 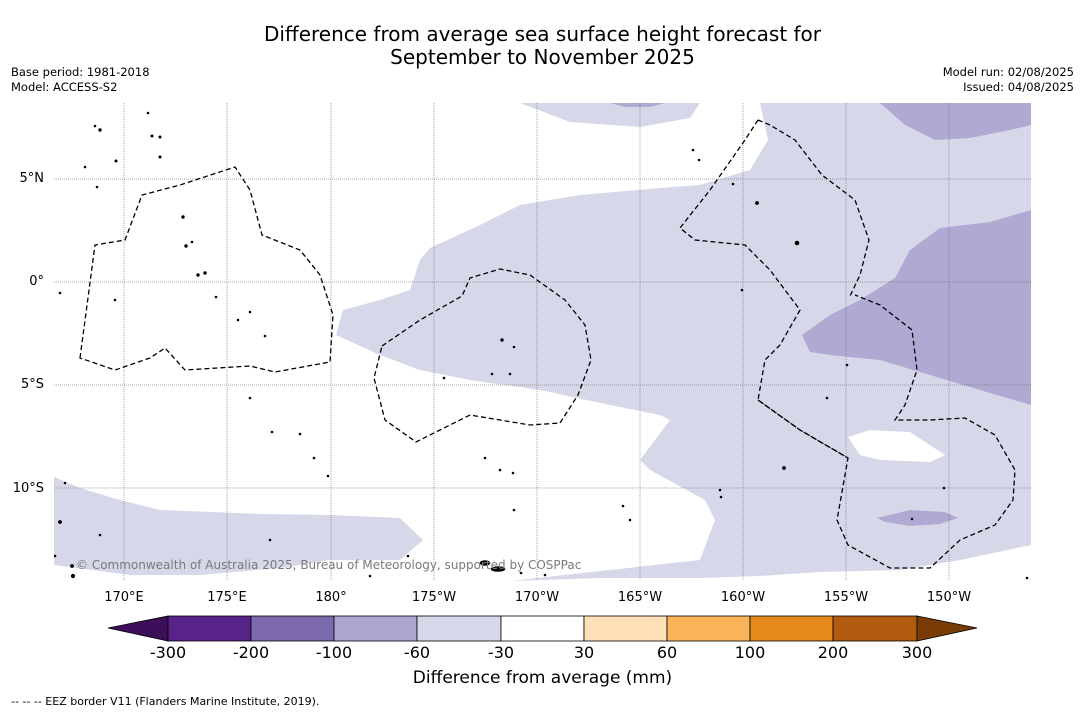 What do you see at coordinates (949, 597) in the screenshot?
I see `lon-label-150w: 150°W` at bounding box center [949, 597].